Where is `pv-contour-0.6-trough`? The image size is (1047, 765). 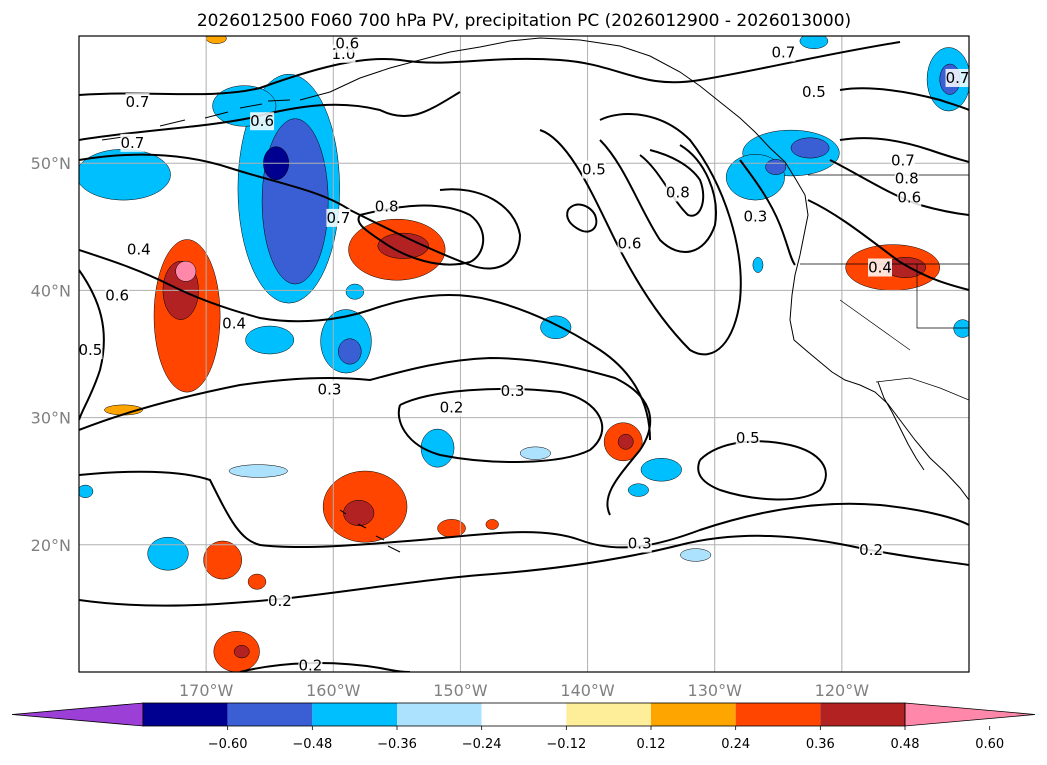
pv-contour-0.6-trough is located at coordinates (658, 196).